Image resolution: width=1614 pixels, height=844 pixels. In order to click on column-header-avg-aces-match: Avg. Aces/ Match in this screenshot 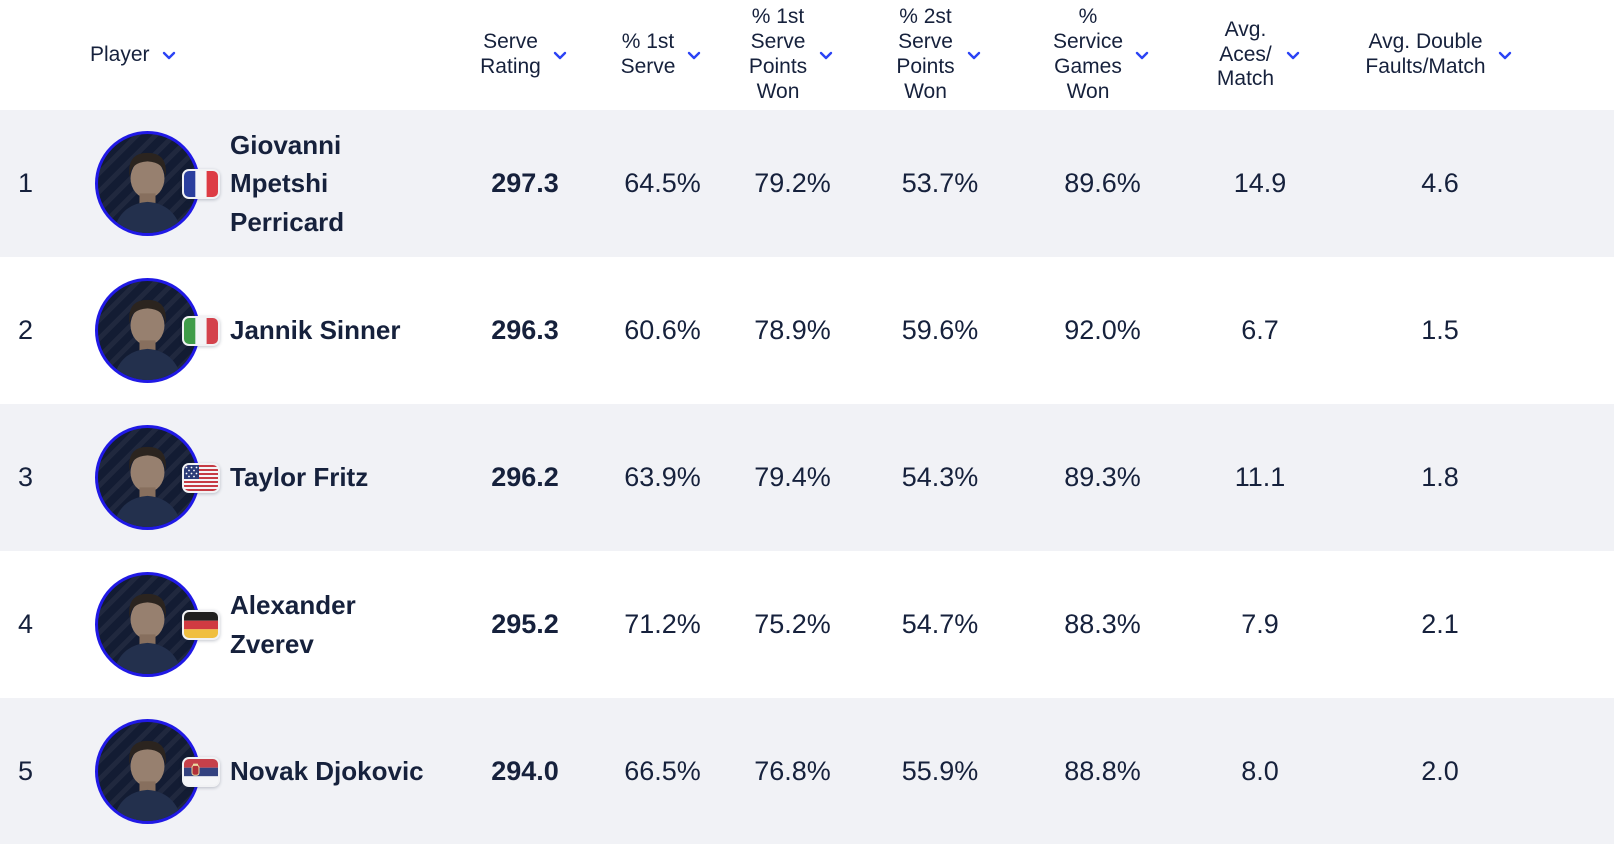, I will do `click(1260, 55)`.